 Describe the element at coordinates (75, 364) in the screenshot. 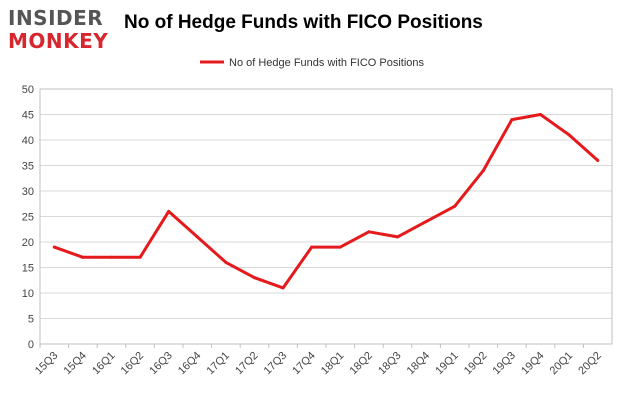

I see `x-tick-label: 15Q4` at that location.